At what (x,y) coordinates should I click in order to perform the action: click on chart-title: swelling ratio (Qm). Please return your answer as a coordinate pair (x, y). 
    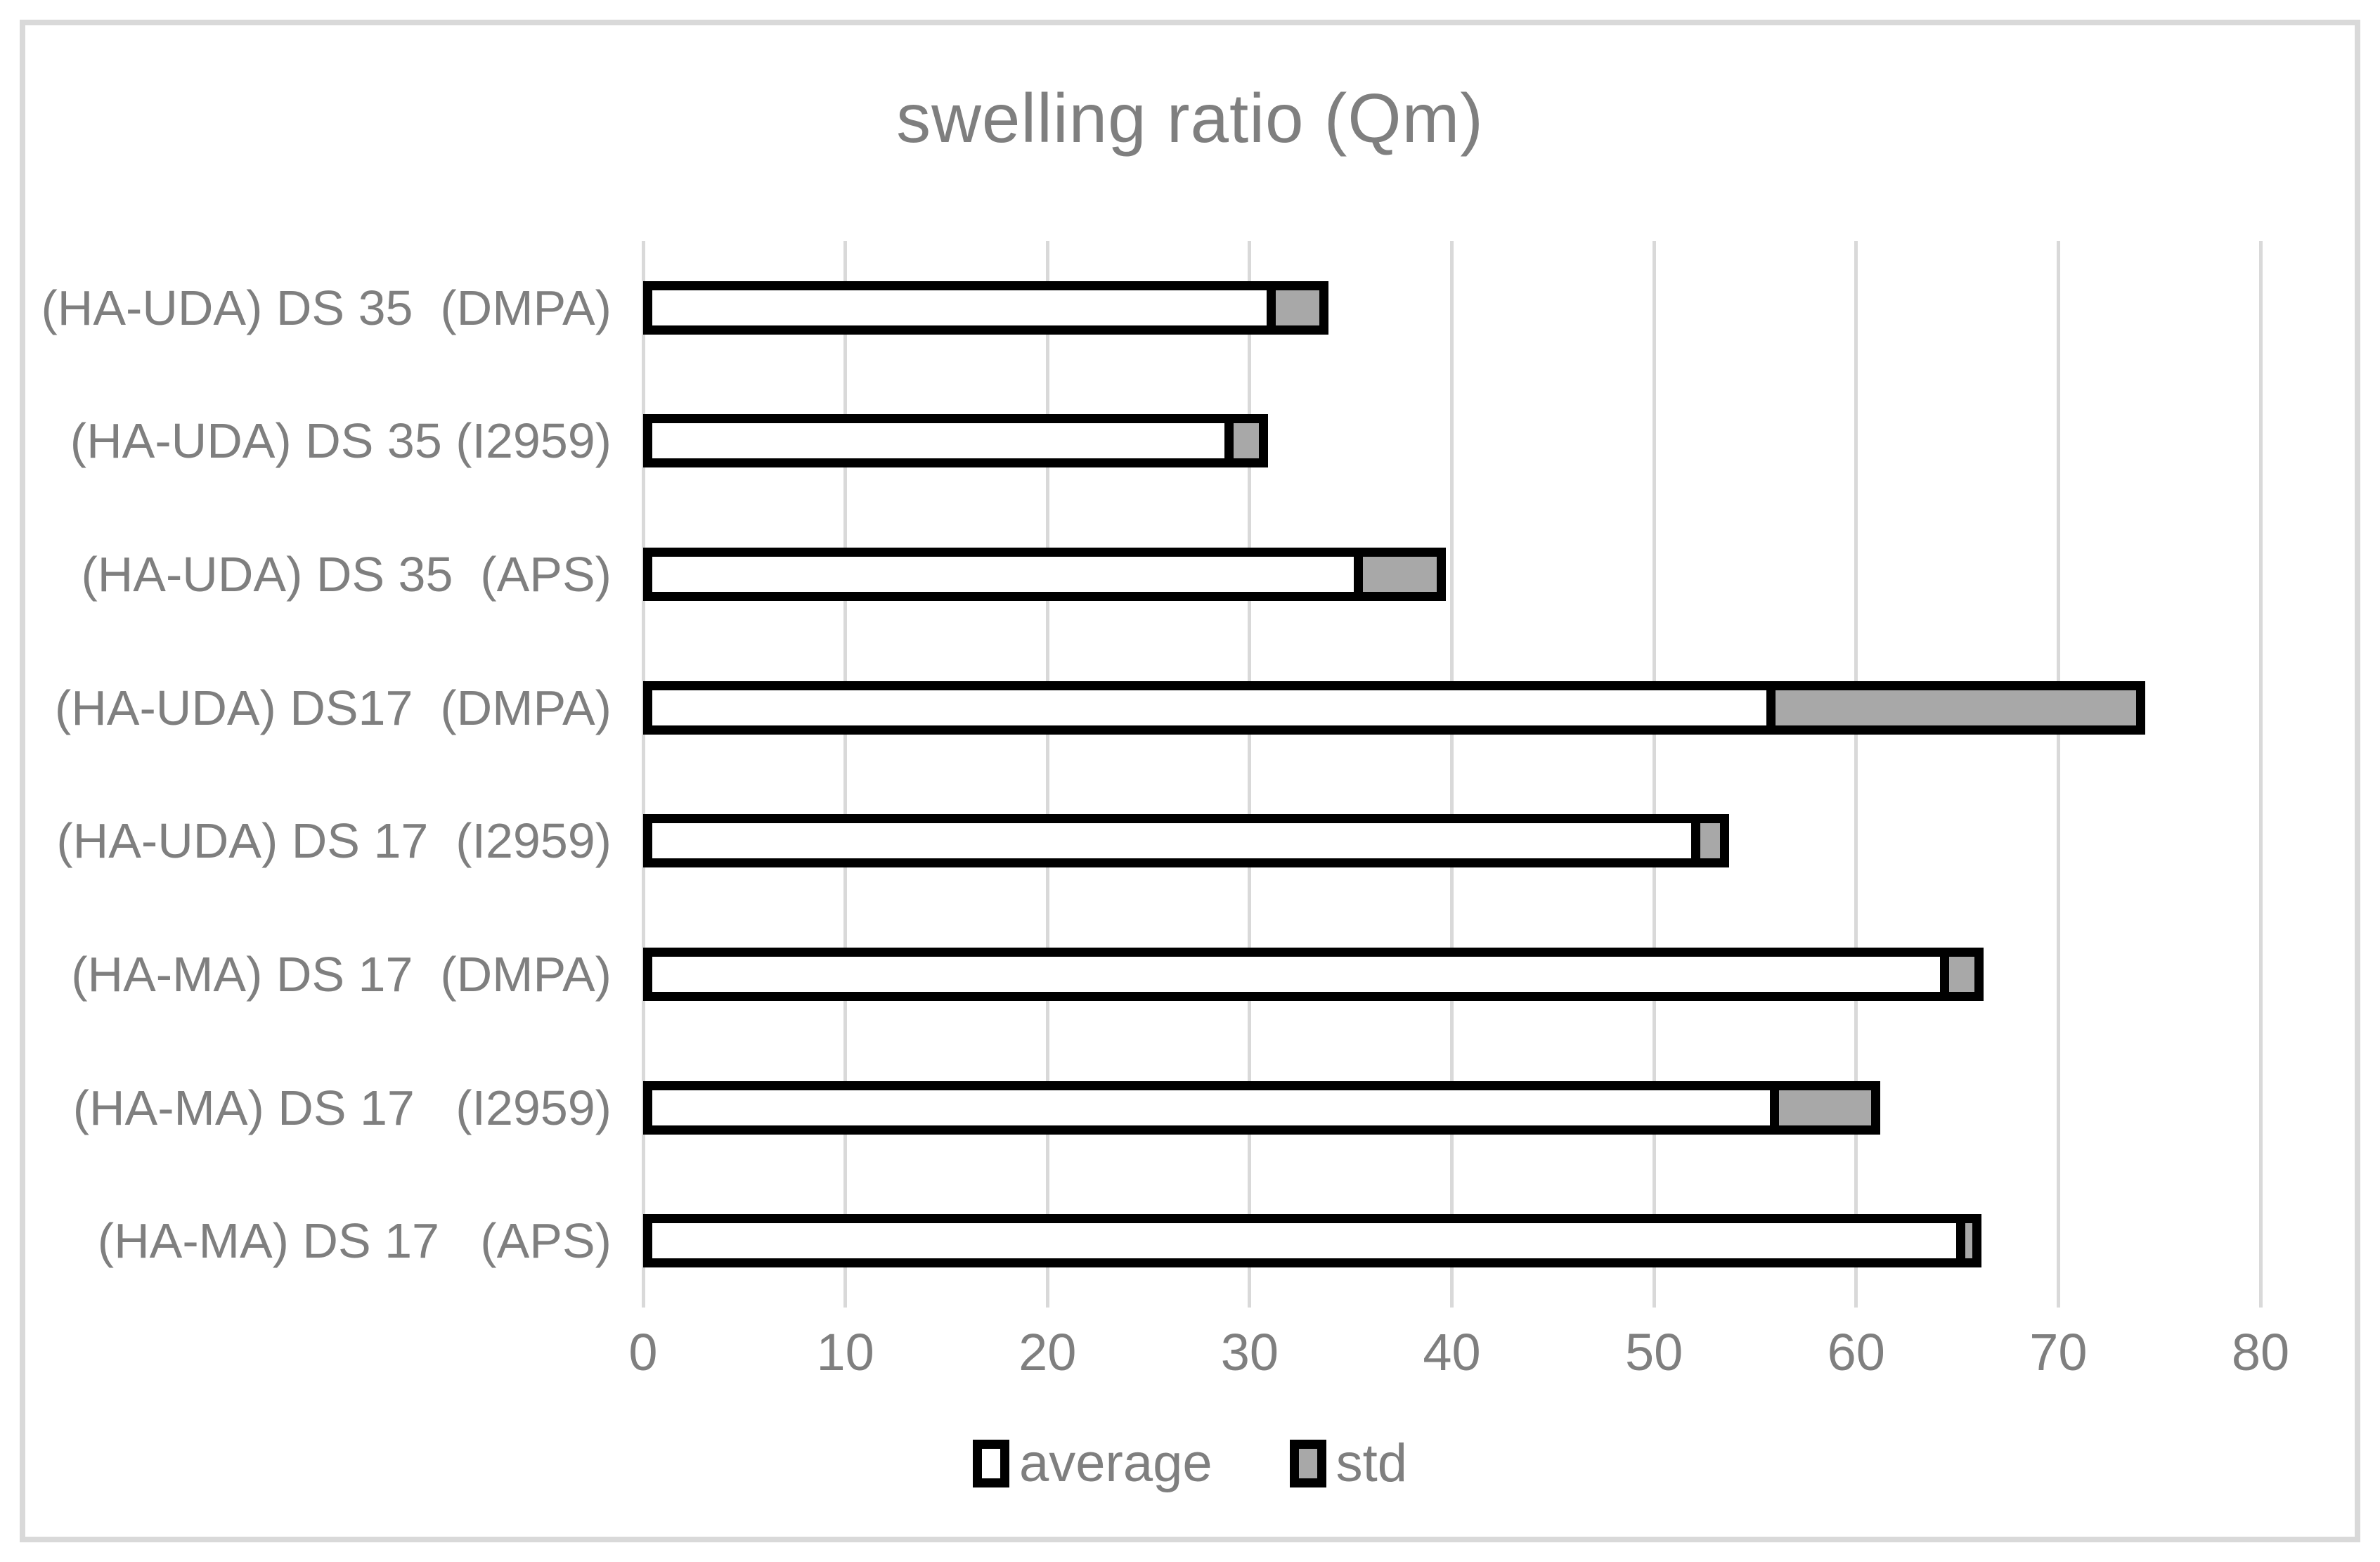
    Looking at the image, I should click on (1190, 118).